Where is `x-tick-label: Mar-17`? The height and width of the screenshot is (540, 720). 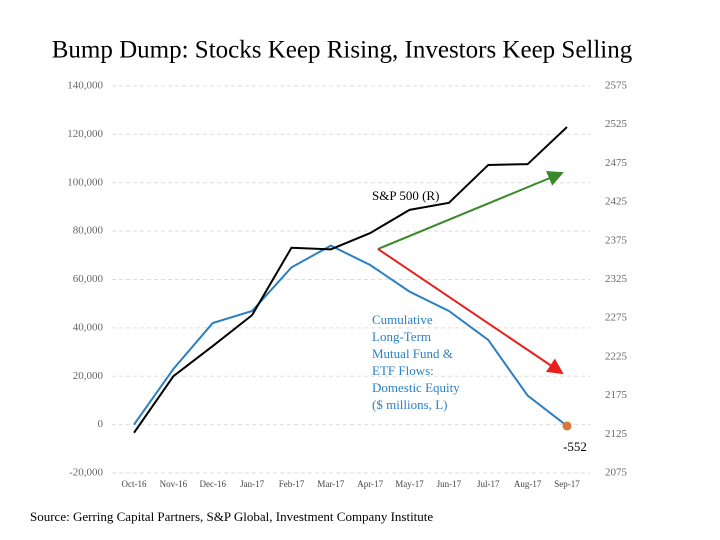
x-tick-label: Mar-17 is located at coordinates (330, 484).